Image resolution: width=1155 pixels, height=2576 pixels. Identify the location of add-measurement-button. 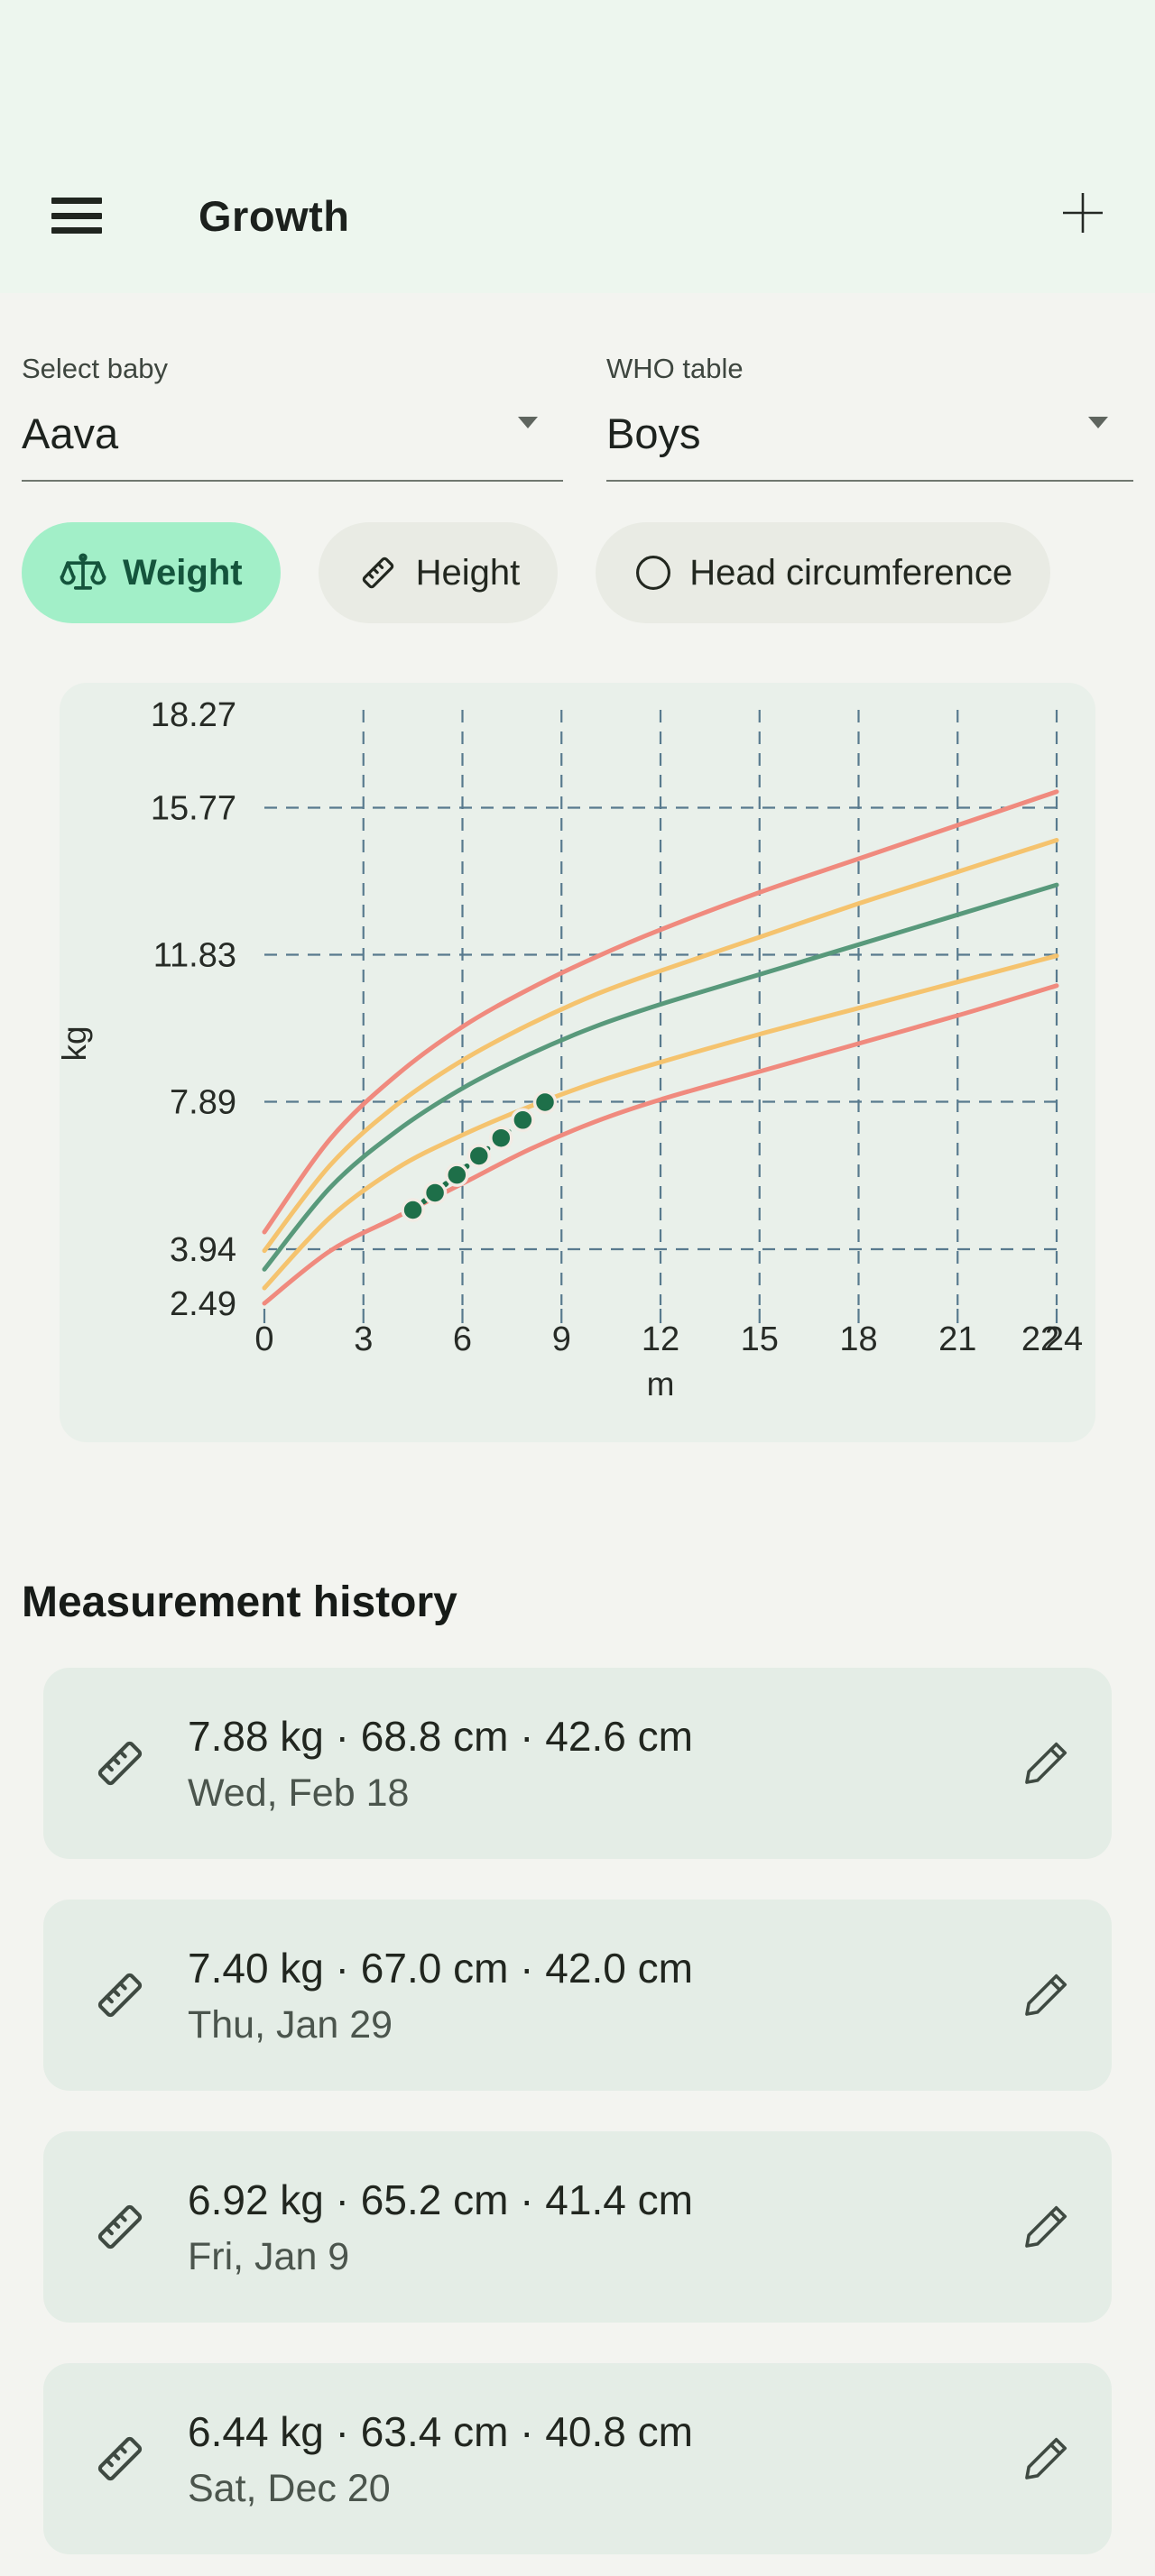
(1082, 213).